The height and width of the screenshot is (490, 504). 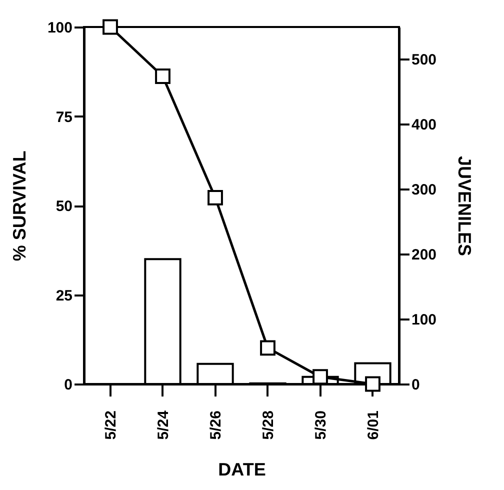 What do you see at coordinates (64, 206) in the screenshot?
I see `y-tick-label: 50` at bounding box center [64, 206].